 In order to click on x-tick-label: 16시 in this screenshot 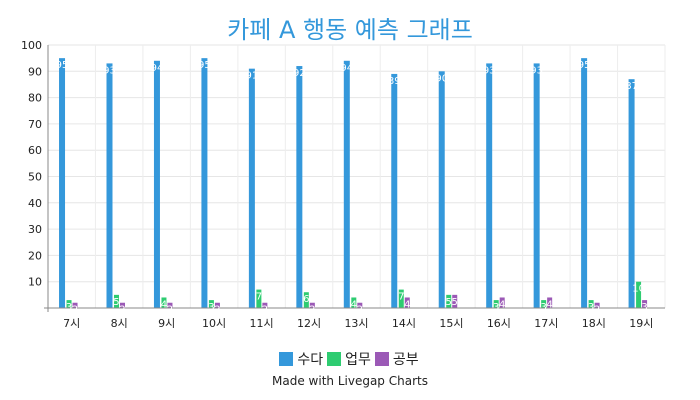, I will do `click(499, 323)`.